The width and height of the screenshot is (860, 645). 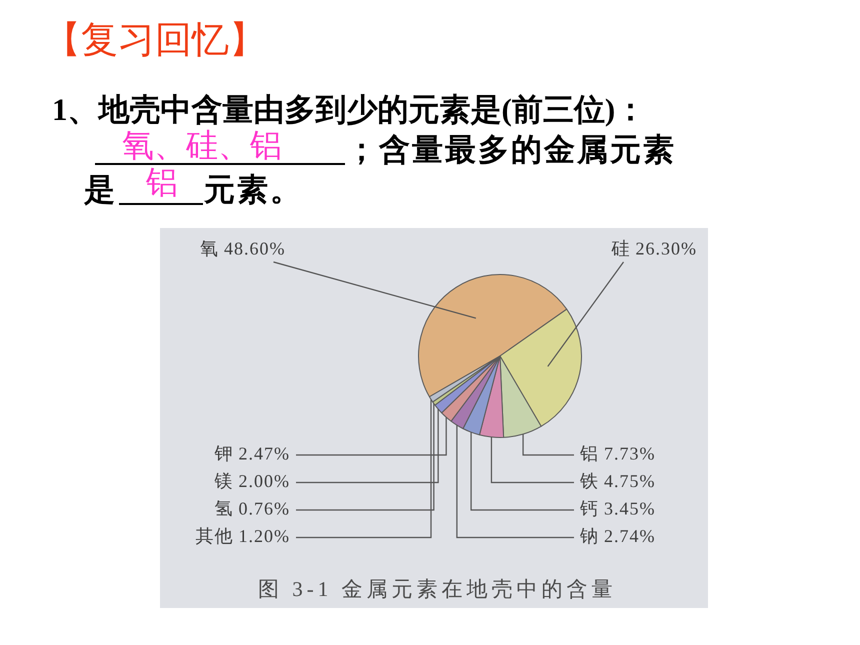 I want to click on text: 元素。, so click(x=253, y=189).